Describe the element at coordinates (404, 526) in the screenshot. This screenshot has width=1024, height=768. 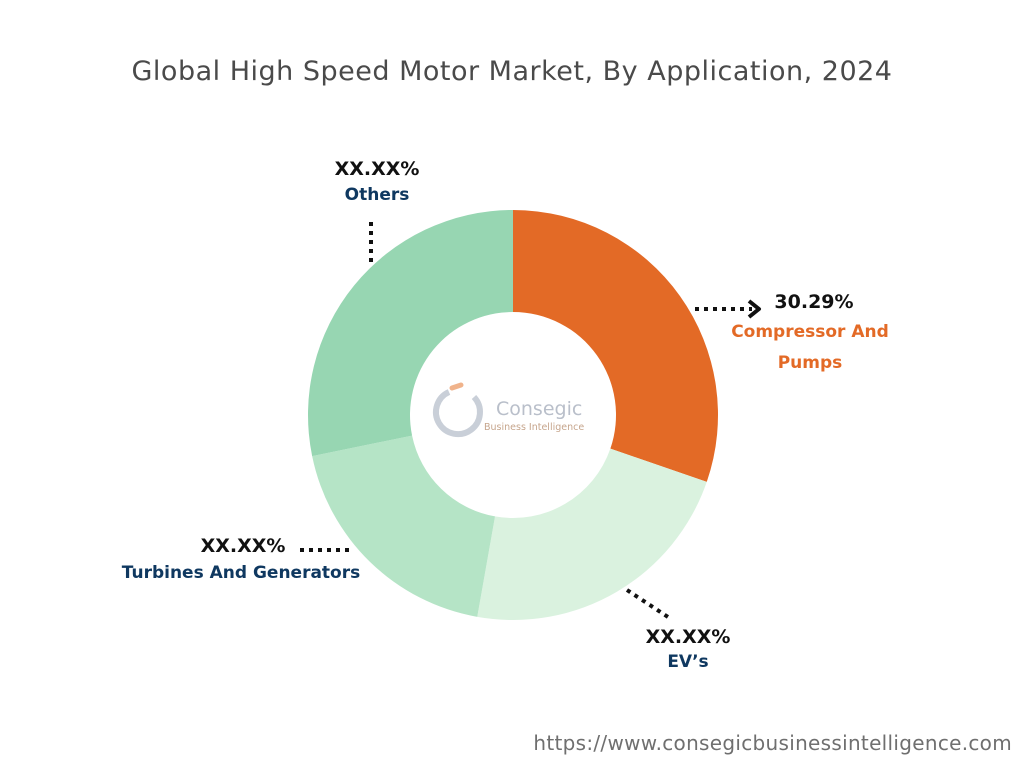
I see `slice-turbines-and-generators` at that location.